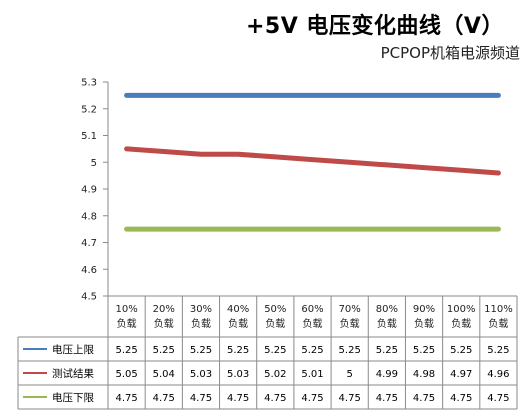 This screenshot has width=527, height=413. I want to click on category-label: 10% 负载, so click(126, 317).